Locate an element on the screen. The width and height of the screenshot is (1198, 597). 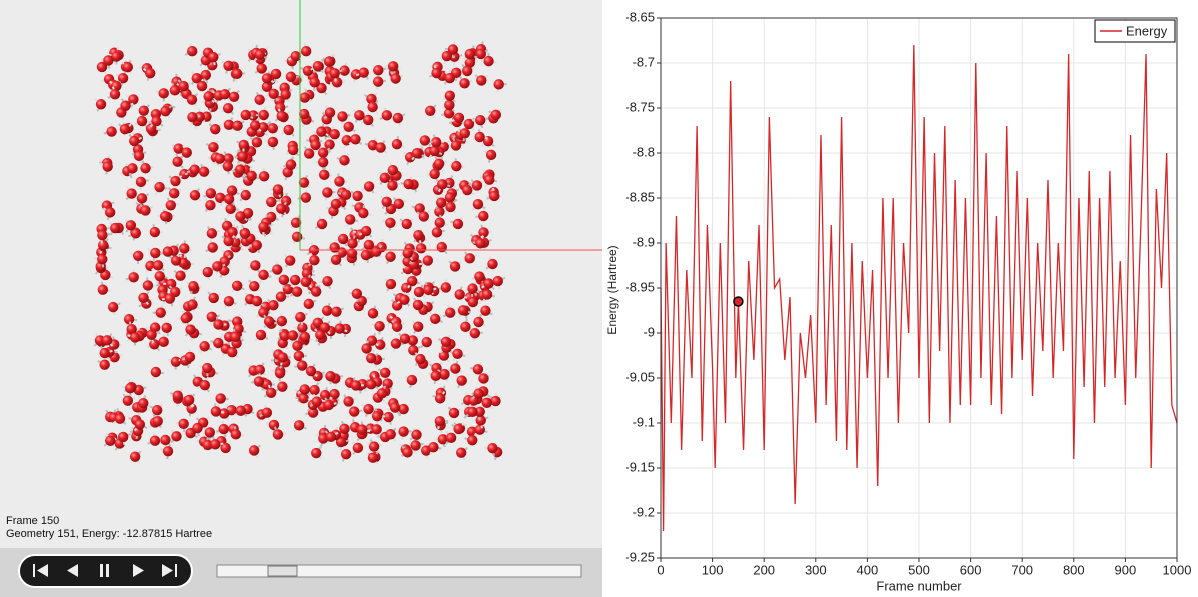
current-frame-marker is located at coordinates (738, 301).